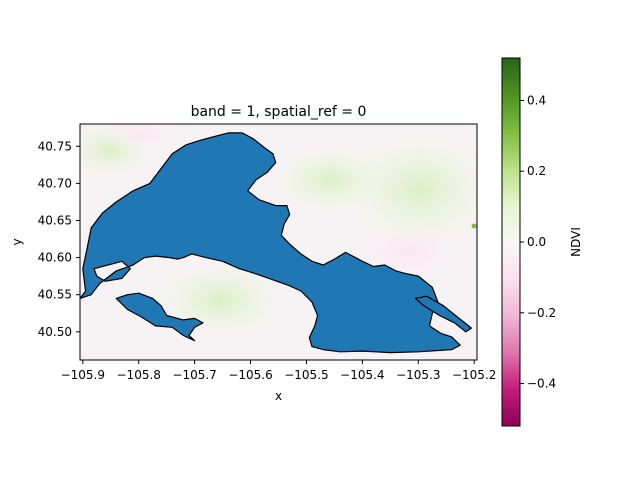  What do you see at coordinates (250, 375) in the screenshot?
I see `x-tick-label: −105.6` at bounding box center [250, 375].